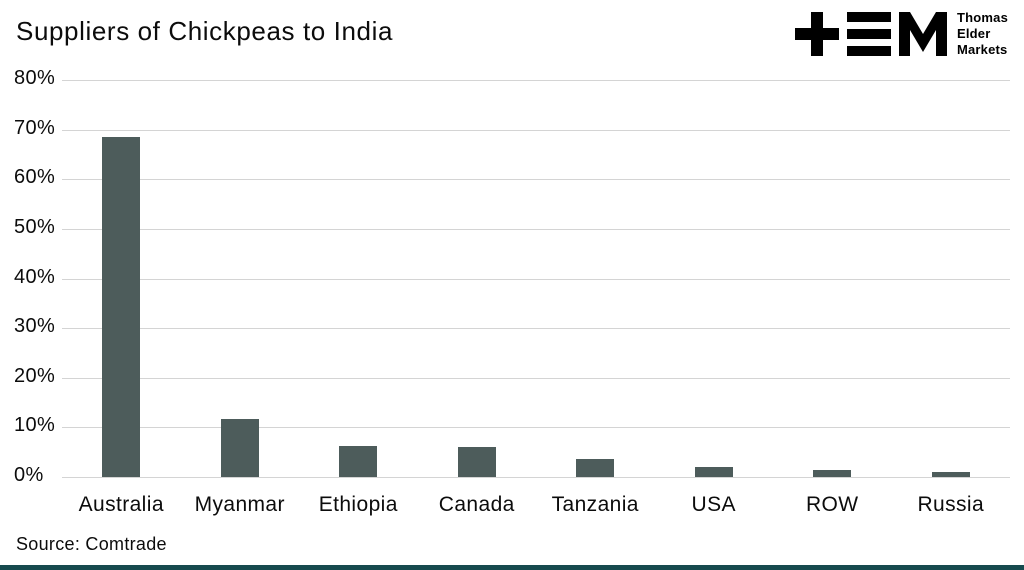 This screenshot has width=1024, height=570. What do you see at coordinates (35, 375) in the screenshot?
I see `y-tick-label: 20%` at bounding box center [35, 375].